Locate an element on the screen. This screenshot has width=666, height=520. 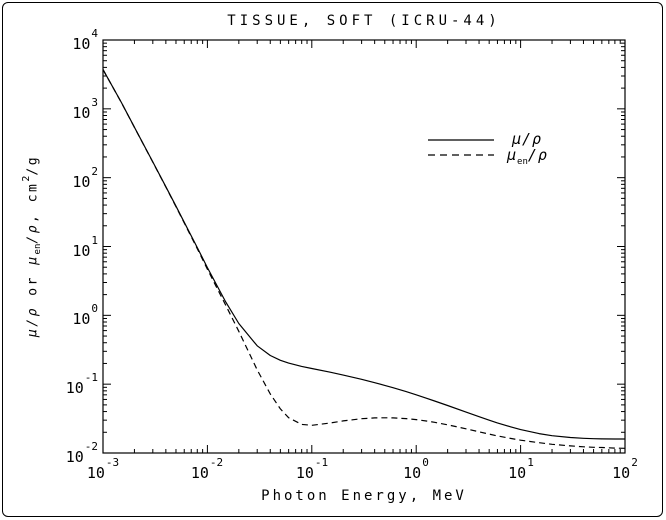
legend-label-mu-rho: μ/ρ is located at coordinates (527, 139).